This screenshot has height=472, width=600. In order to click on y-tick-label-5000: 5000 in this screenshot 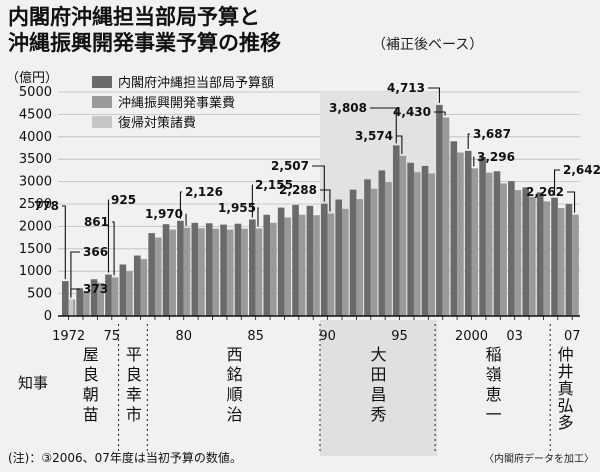, I will do `click(35, 92)`.